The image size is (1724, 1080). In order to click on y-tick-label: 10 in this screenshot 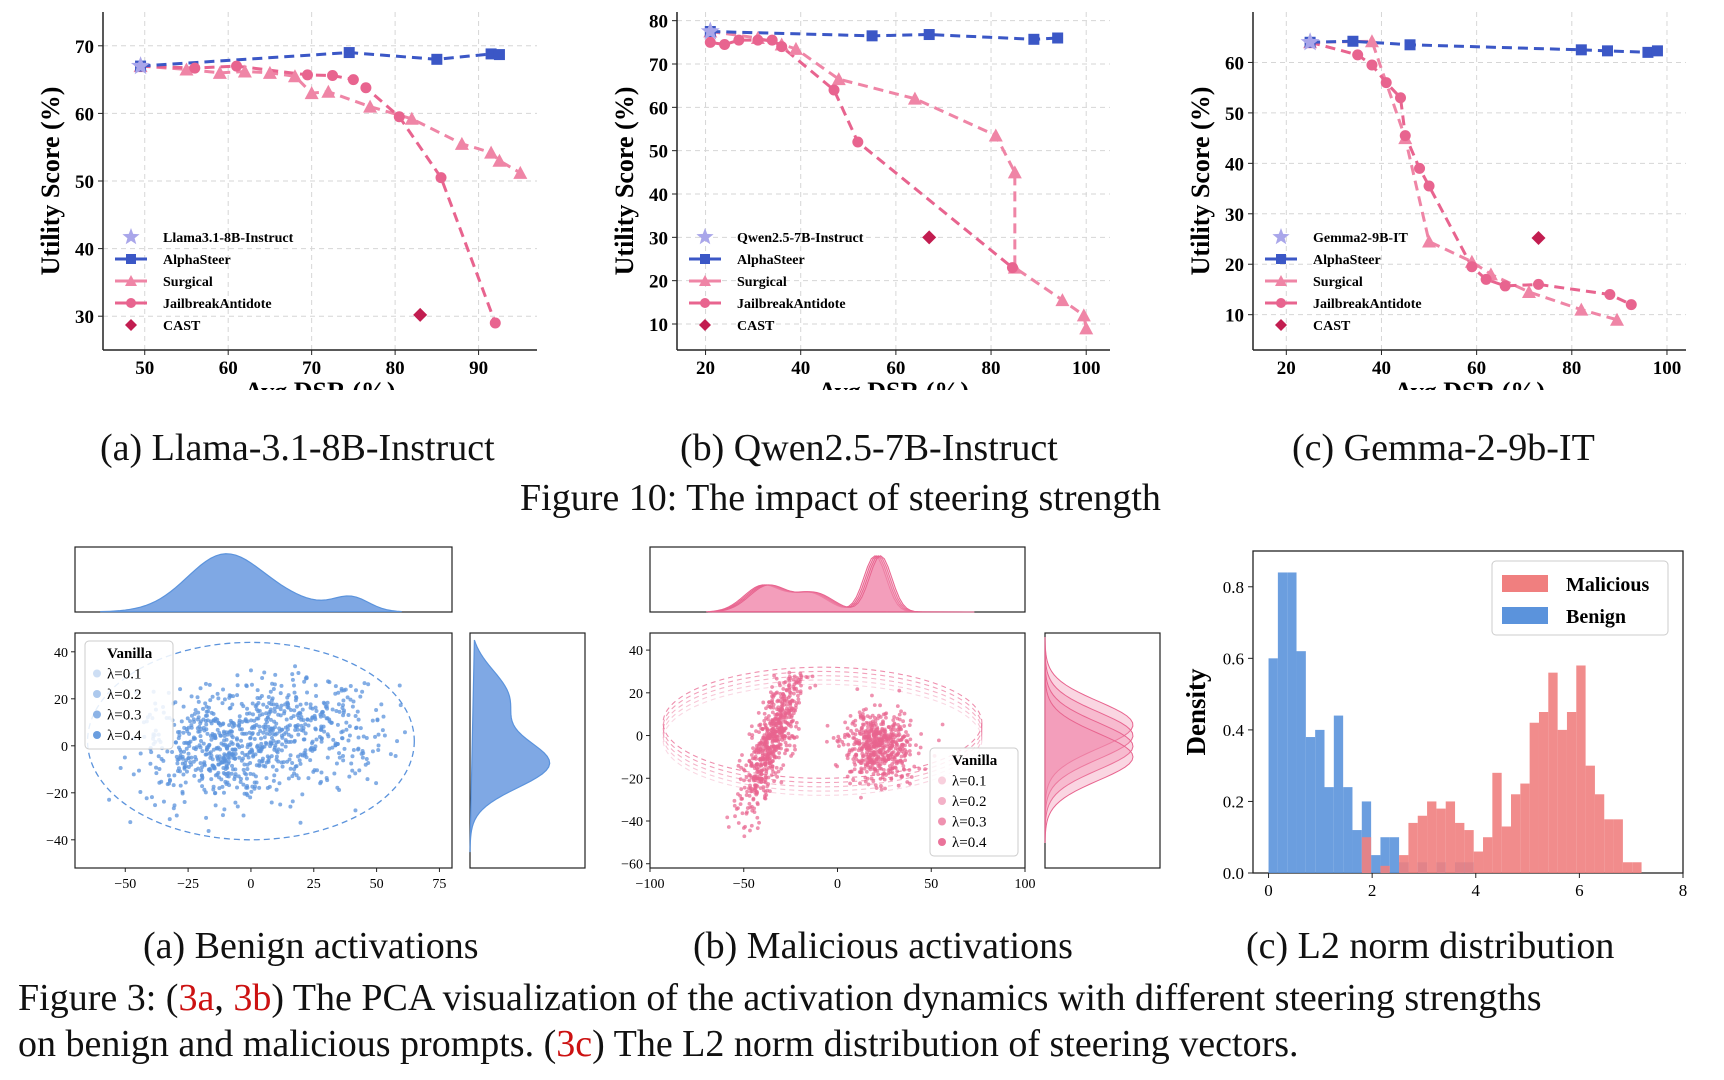, I will do `click(658, 325)`.